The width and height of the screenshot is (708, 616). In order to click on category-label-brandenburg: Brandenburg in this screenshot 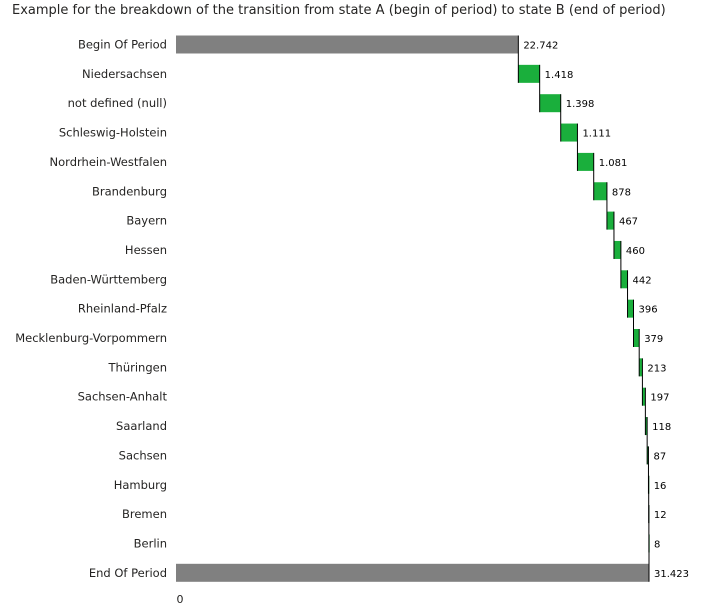, I will do `click(129, 191)`.